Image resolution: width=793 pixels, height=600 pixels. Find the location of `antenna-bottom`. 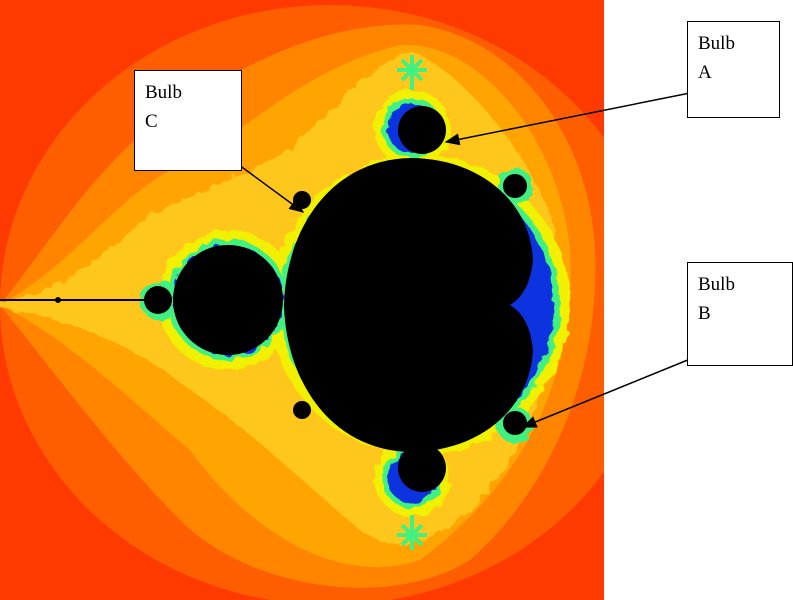

antenna-bottom is located at coordinates (412, 532).